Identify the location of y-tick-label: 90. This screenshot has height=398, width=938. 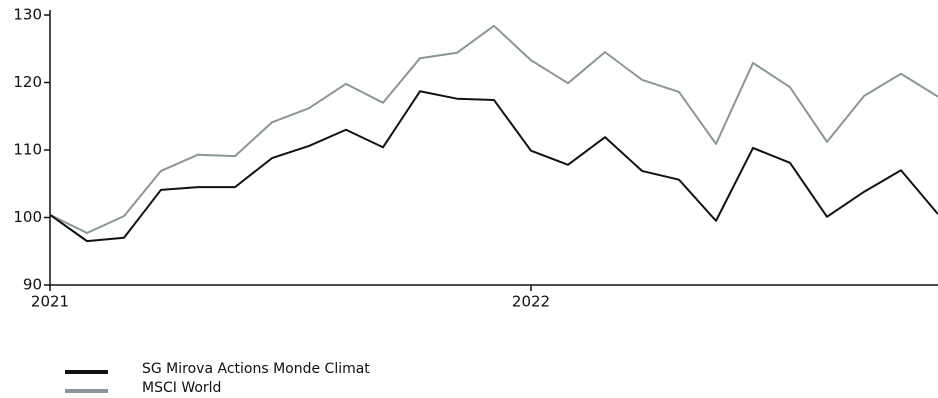
(32, 285).